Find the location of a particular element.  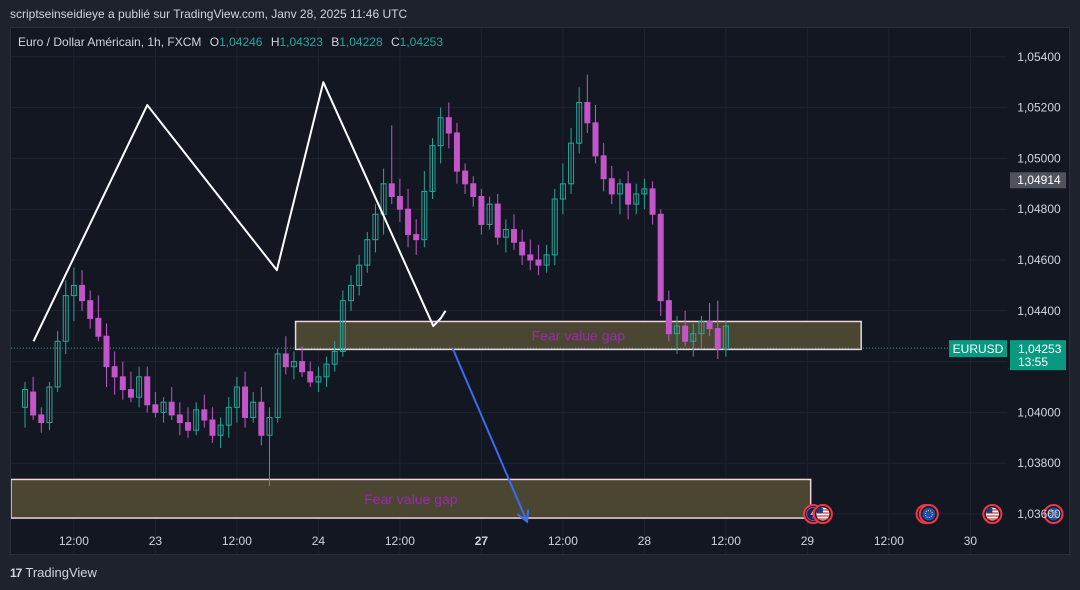

x-tick-label: 28 is located at coordinates (645, 541).